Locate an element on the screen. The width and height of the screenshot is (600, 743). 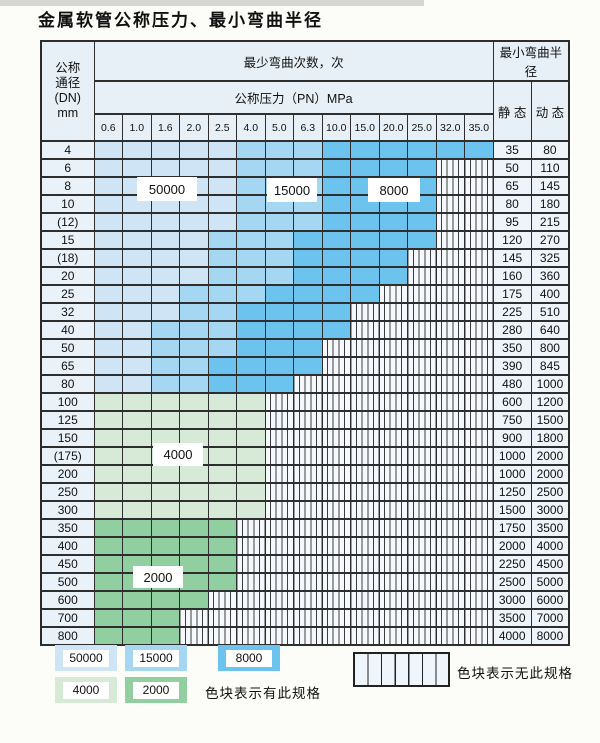
pressure-col-0.6: 0.6 is located at coordinates (108, 127).